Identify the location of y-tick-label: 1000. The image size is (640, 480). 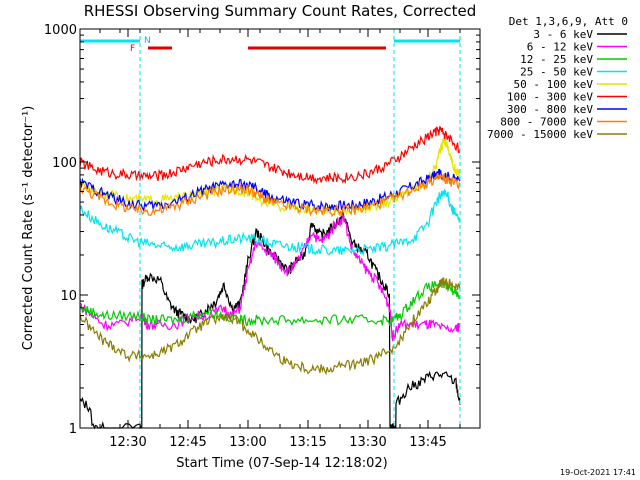
(60, 30).